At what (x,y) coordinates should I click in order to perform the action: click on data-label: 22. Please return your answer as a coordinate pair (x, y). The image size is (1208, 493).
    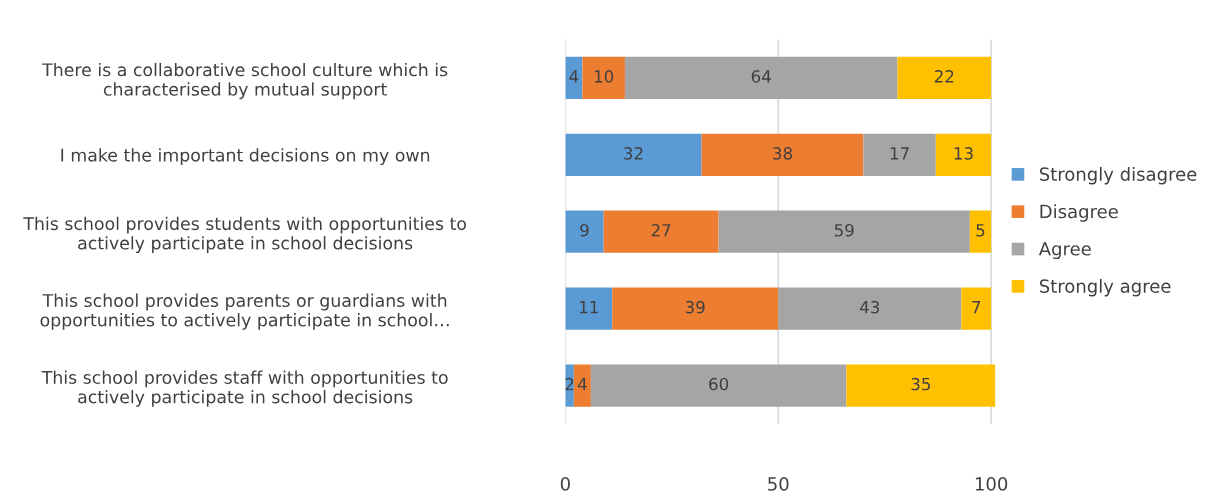
    Looking at the image, I should click on (944, 76).